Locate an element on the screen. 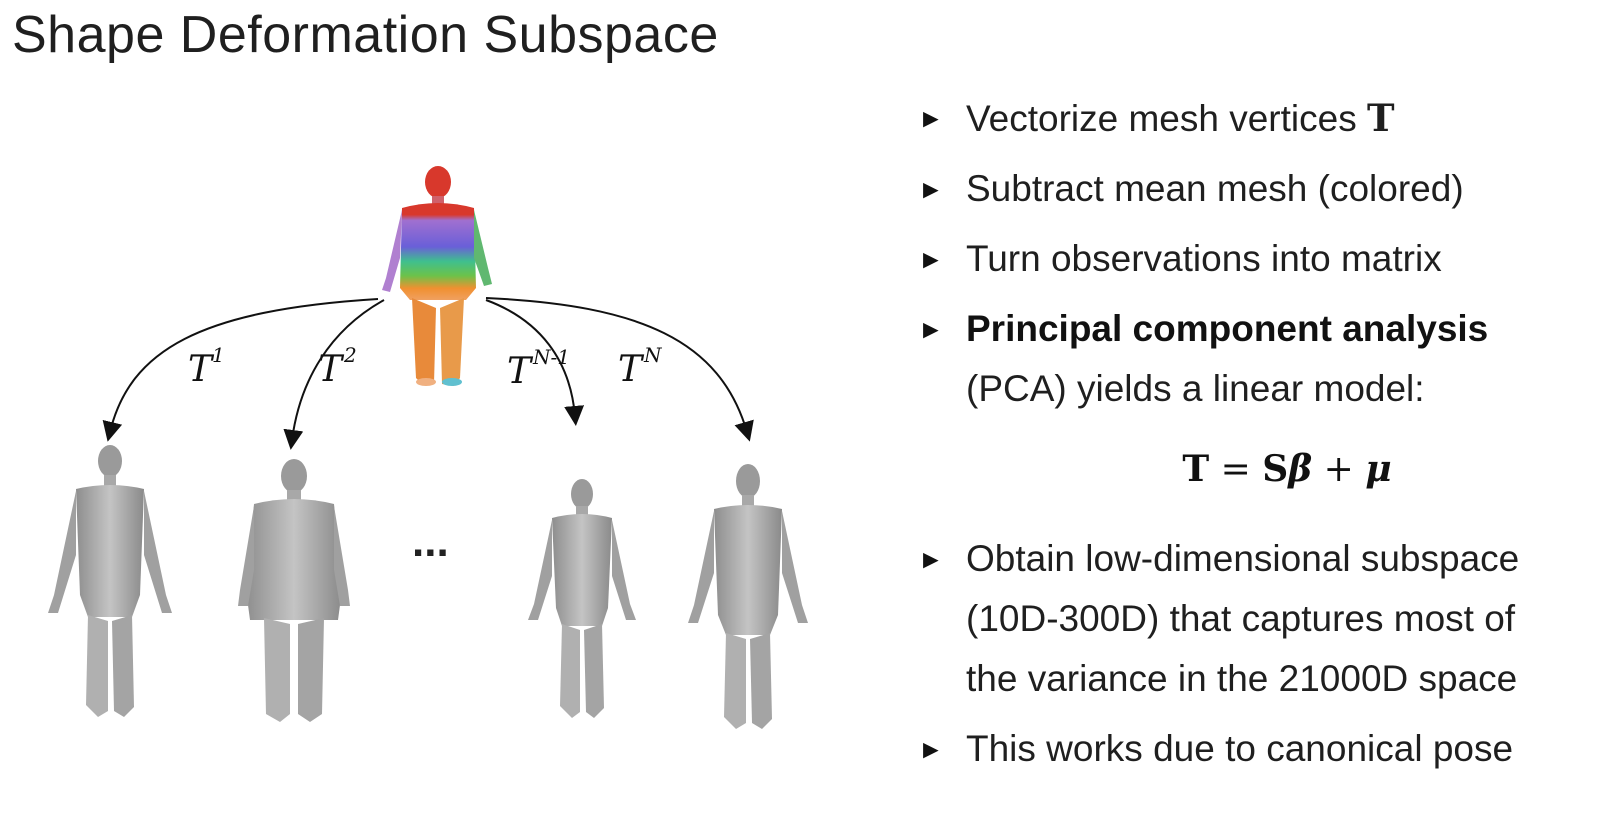 The height and width of the screenshot is (825, 1613). arrow-t2 is located at coordinates (334, 374).